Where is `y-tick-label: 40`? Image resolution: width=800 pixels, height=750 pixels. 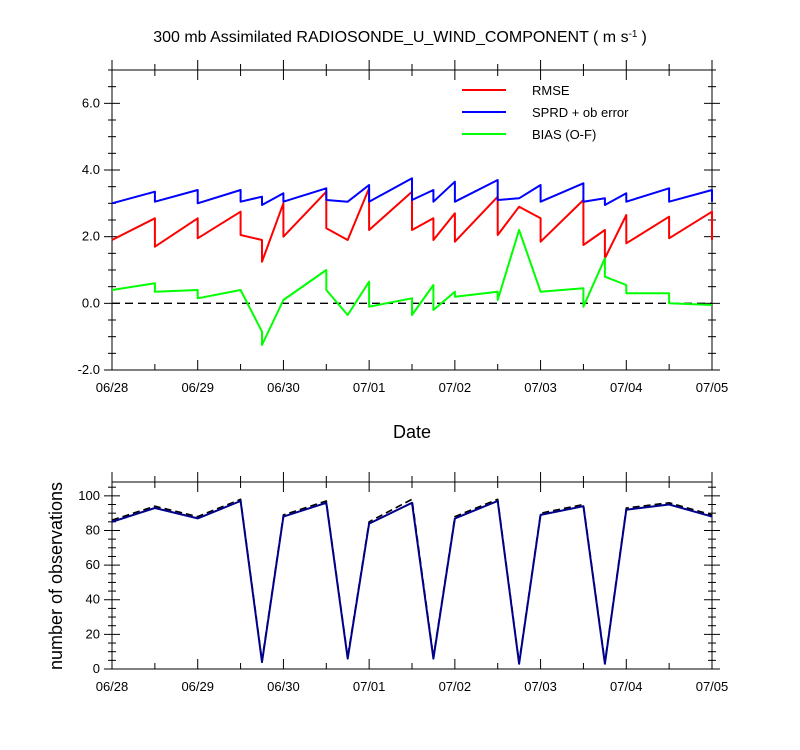 y-tick-label: 40 is located at coordinates (93, 599).